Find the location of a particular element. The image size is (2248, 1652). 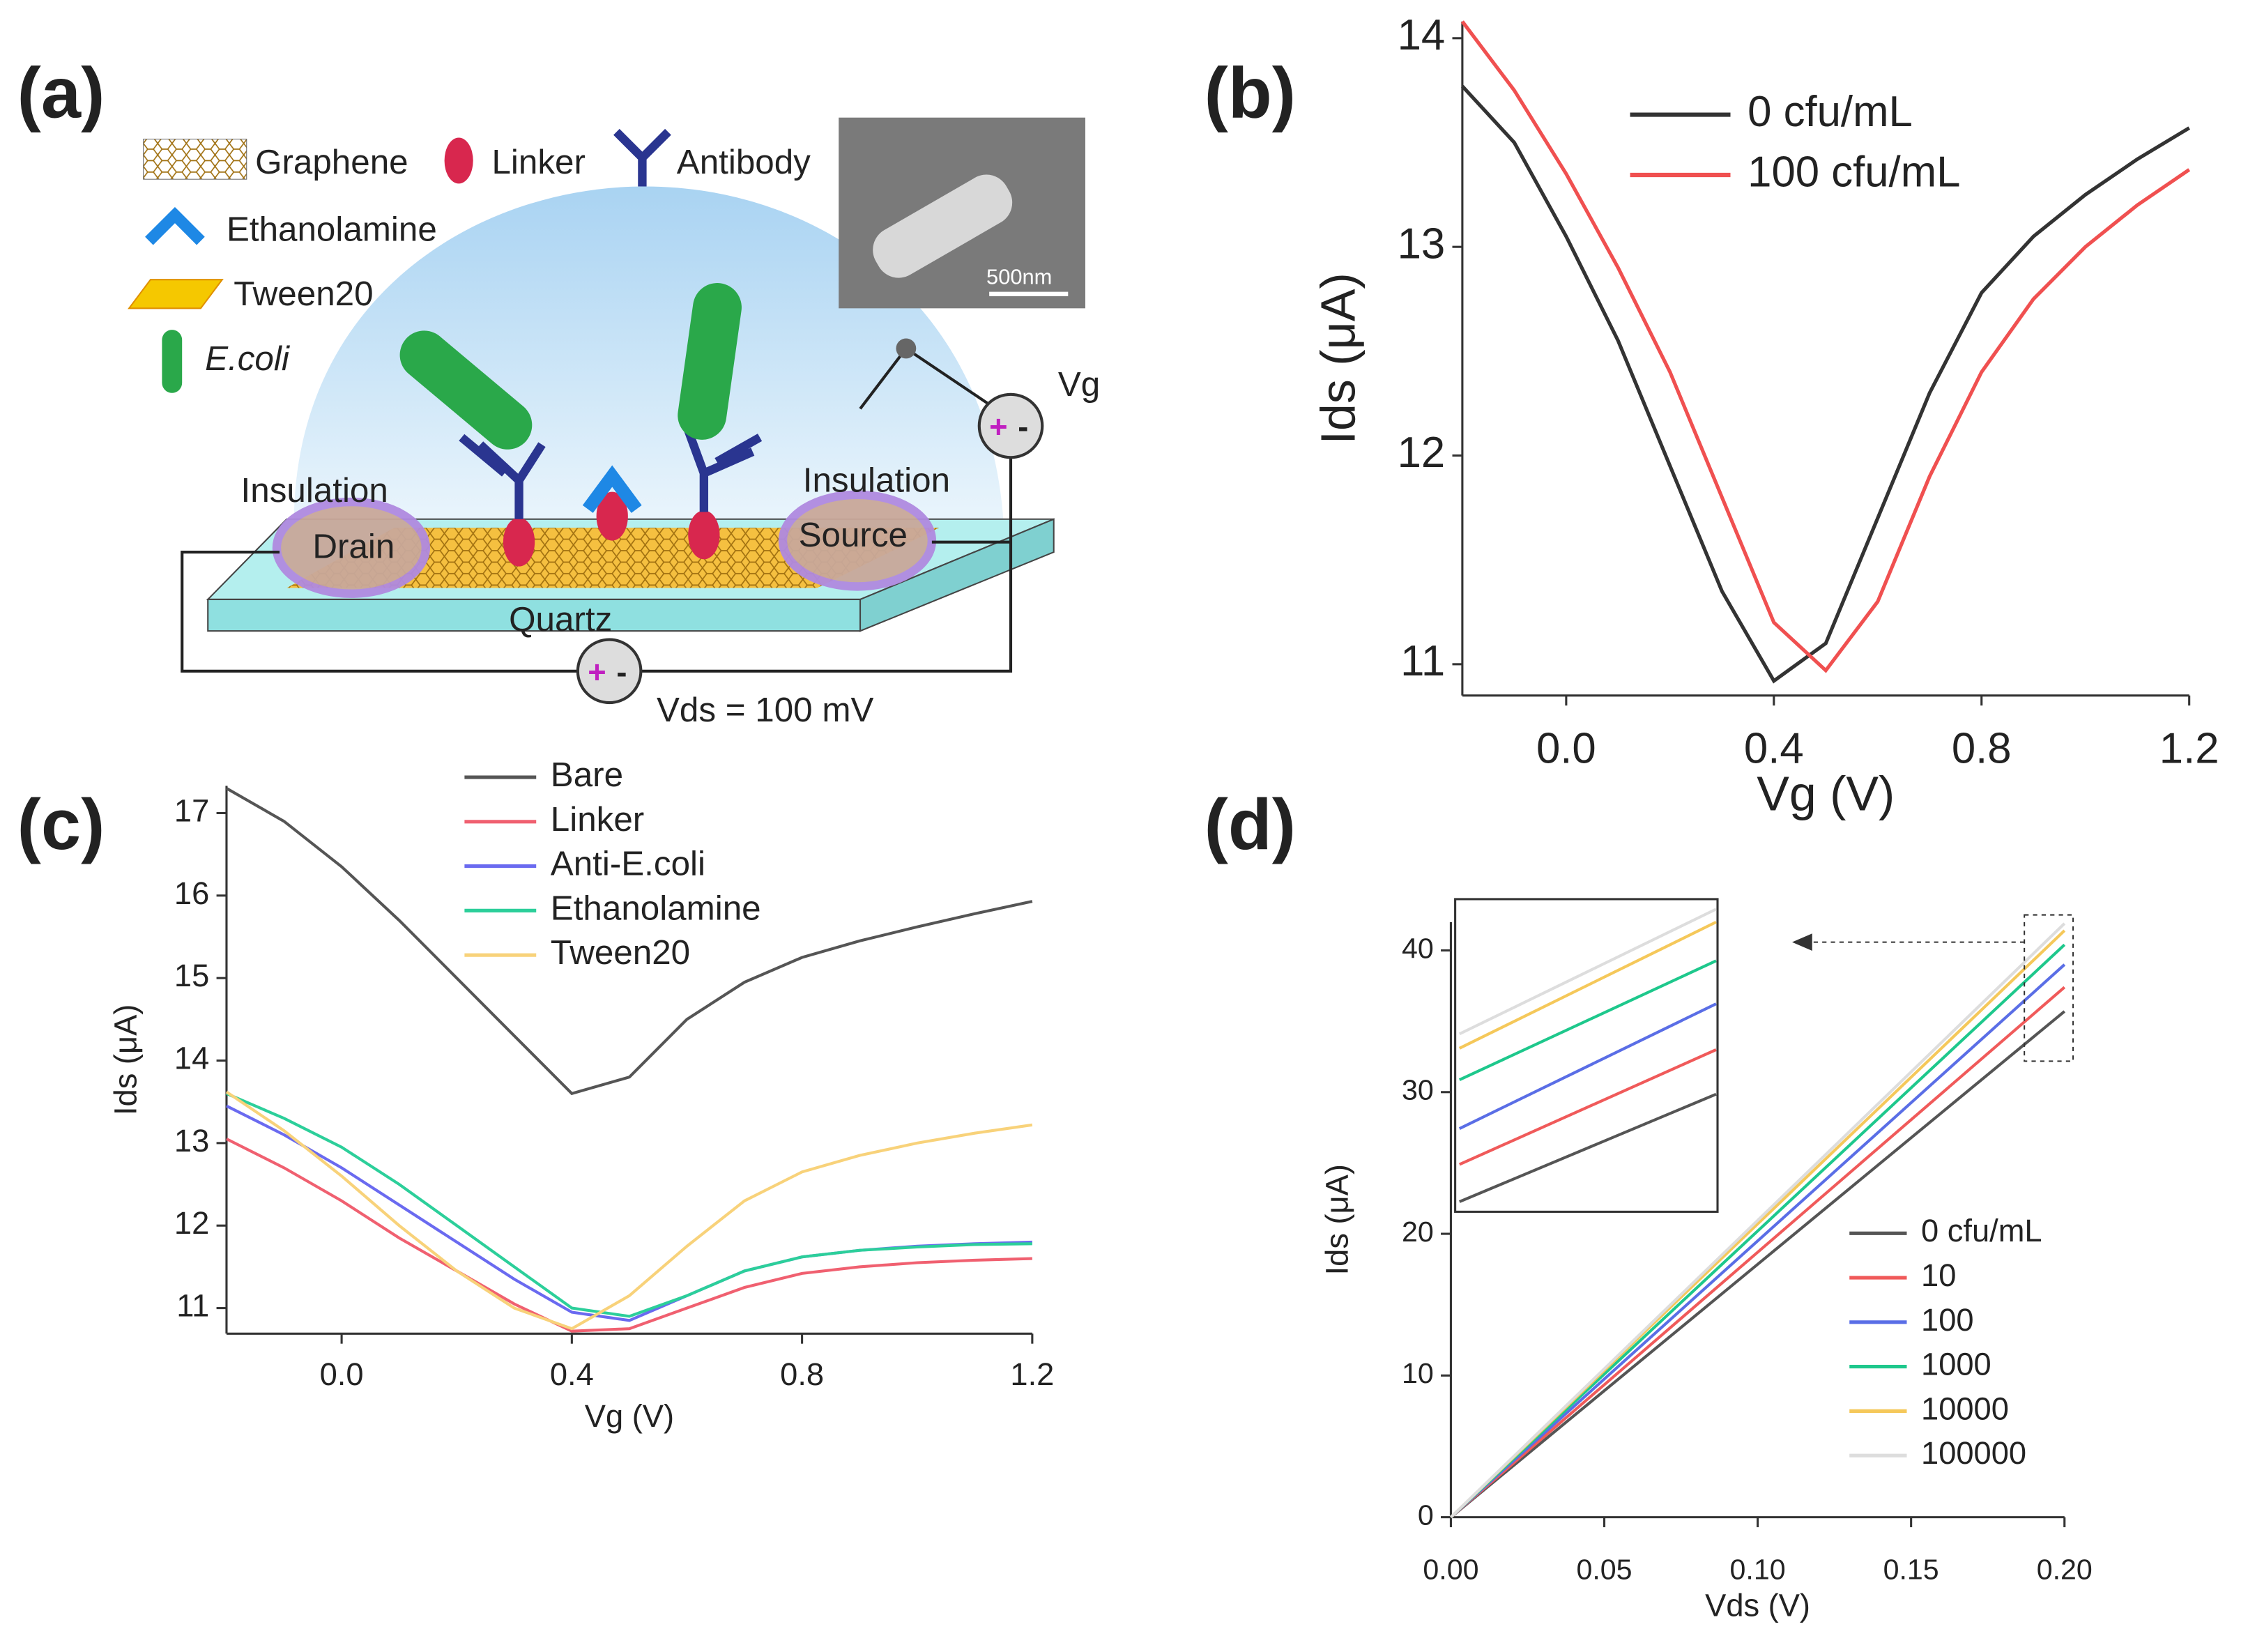

zoom-region is located at coordinates (2049, 988).